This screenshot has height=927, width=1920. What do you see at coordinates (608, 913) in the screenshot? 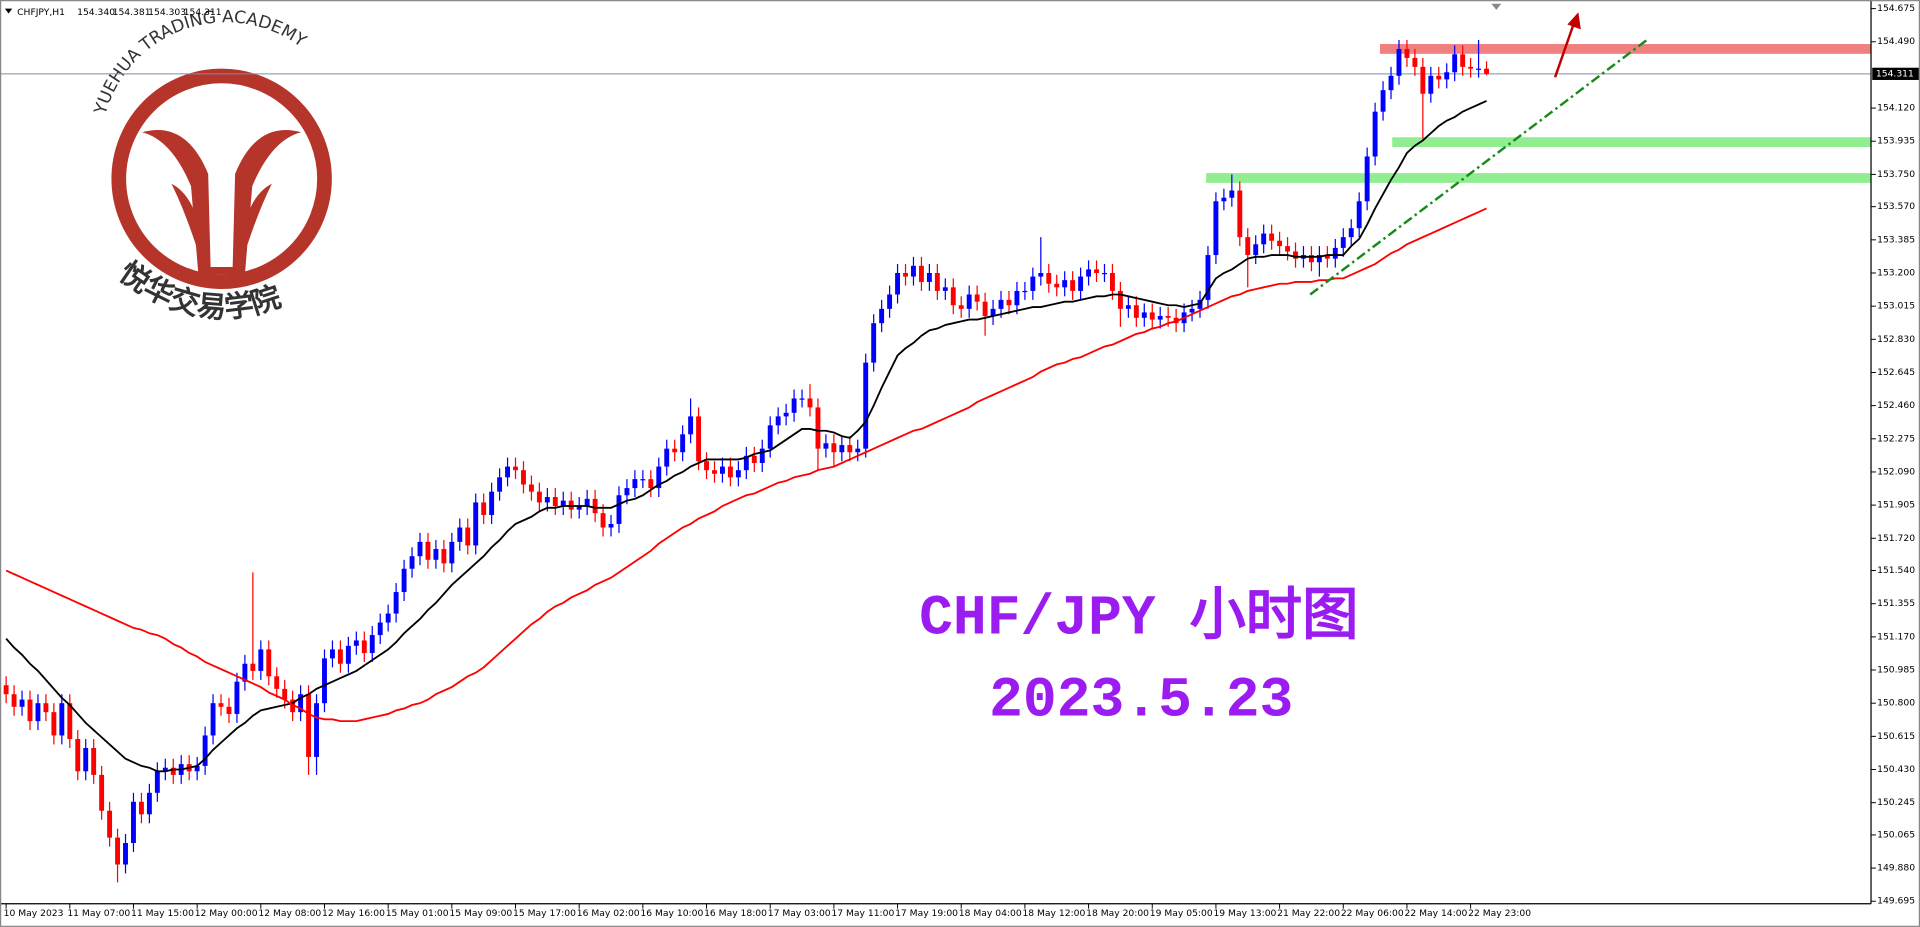
I see `x-tick-label: 16 May 02:00` at bounding box center [608, 913].